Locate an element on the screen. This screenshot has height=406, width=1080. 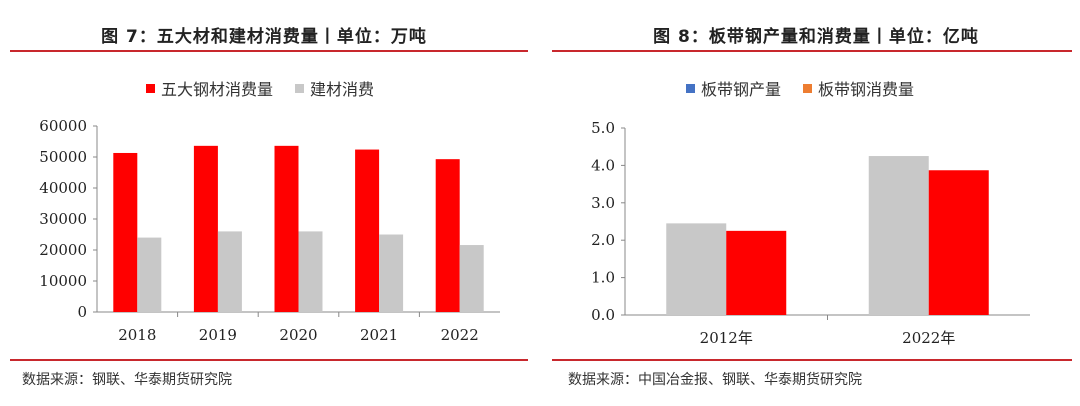
legend-label: 板带钢产量 is located at coordinates (741, 89).